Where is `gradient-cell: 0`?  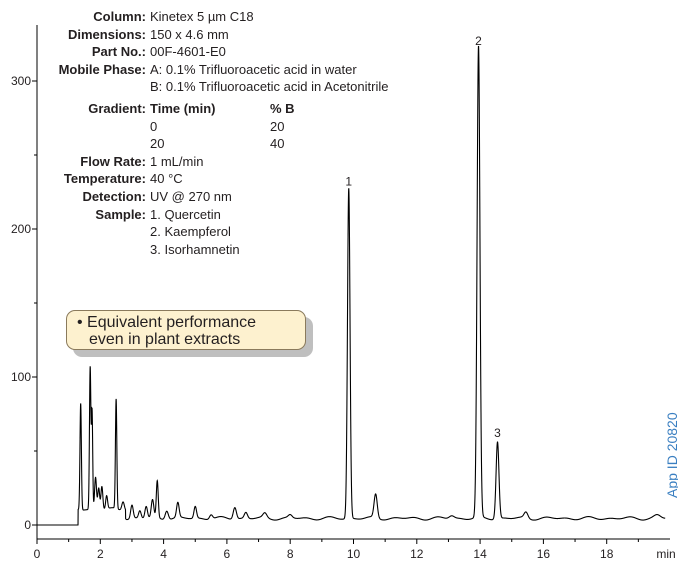
gradient-cell: 0 is located at coordinates (154, 126).